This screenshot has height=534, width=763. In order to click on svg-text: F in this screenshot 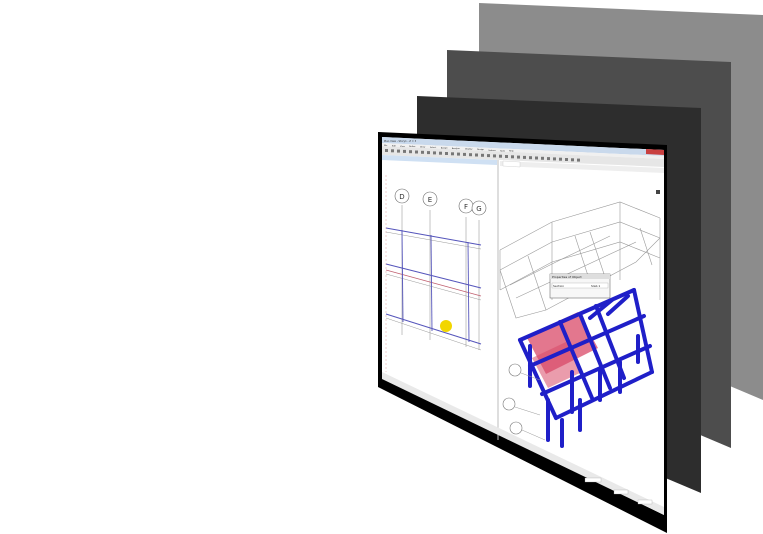, I will do `click(466, 207)`.